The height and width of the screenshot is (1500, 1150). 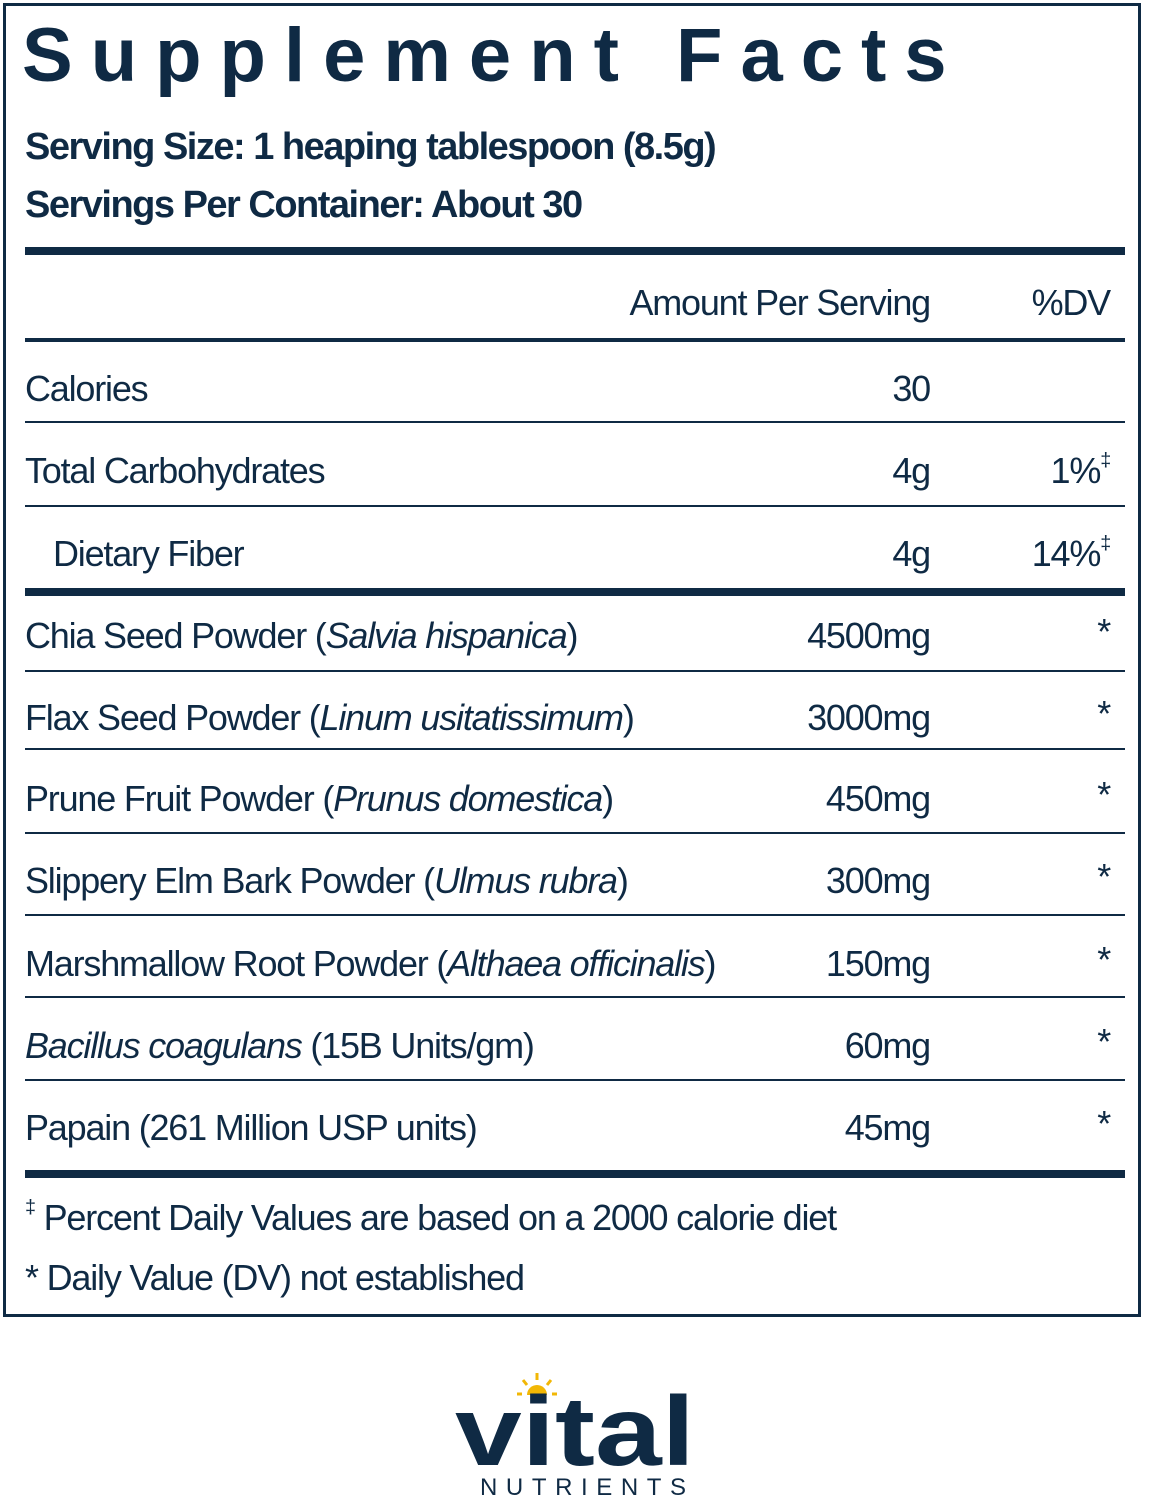 What do you see at coordinates (537, 1384) in the screenshot?
I see `sun-icon` at bounding box center [537, 1384].